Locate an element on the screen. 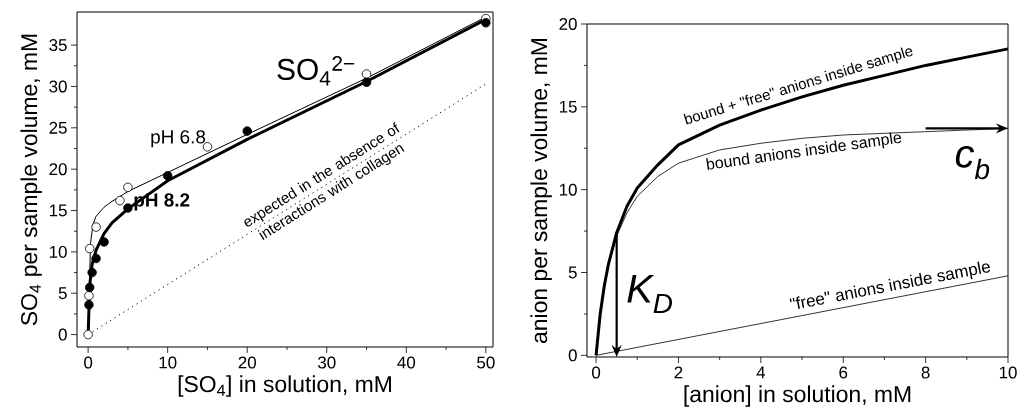 This screenshot has height=420, width=1018. y-axis-title: SO$_{4}$ per sample volume, mM is located at coordinates (31, 180).